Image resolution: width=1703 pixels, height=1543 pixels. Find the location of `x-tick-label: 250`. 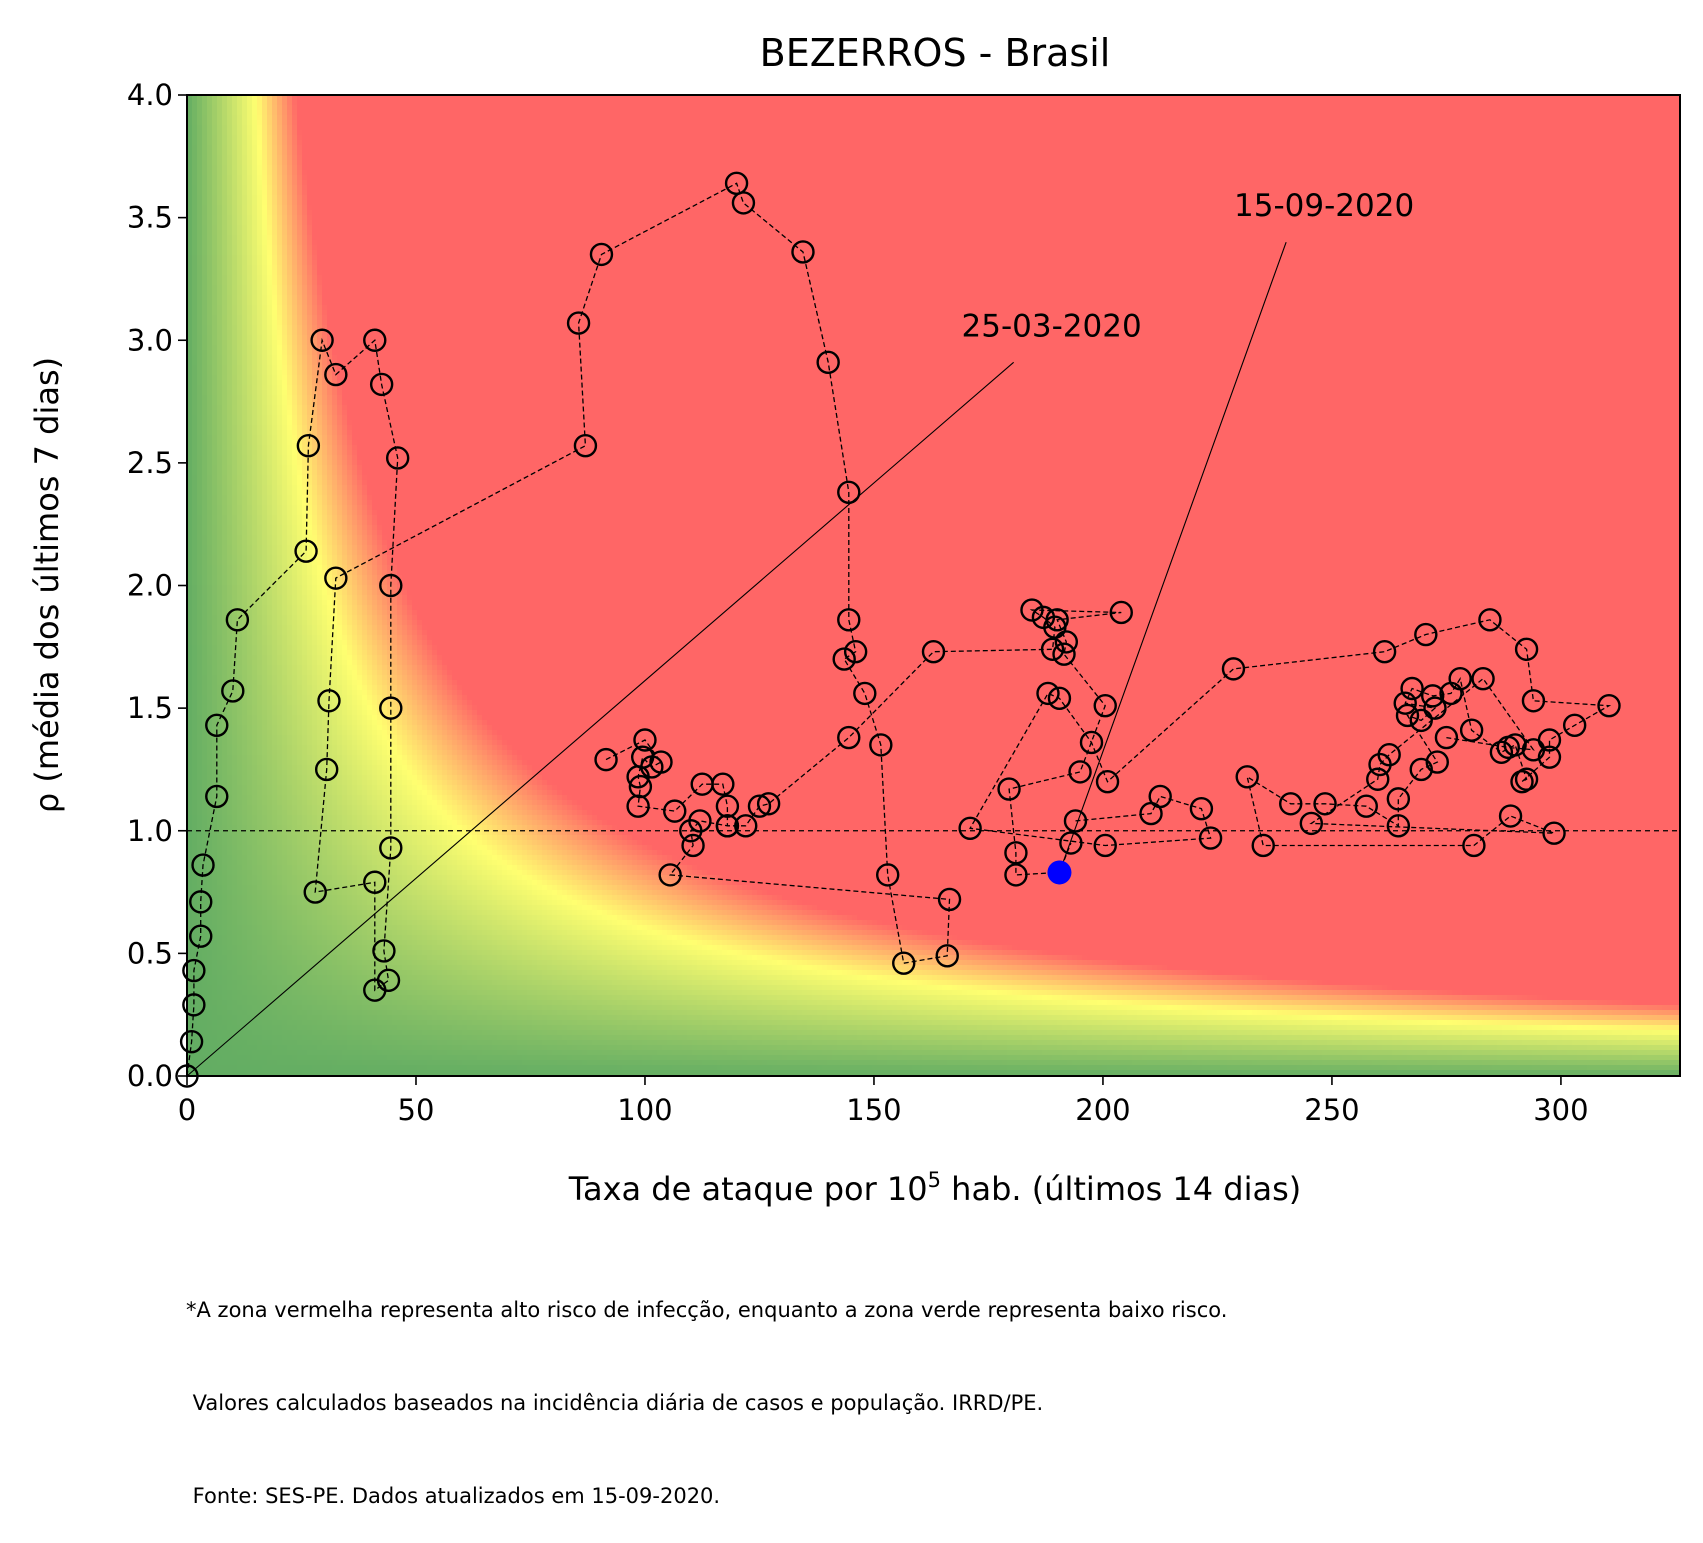

x-tick-label: 250 is located at coordinates (1331, 1110).